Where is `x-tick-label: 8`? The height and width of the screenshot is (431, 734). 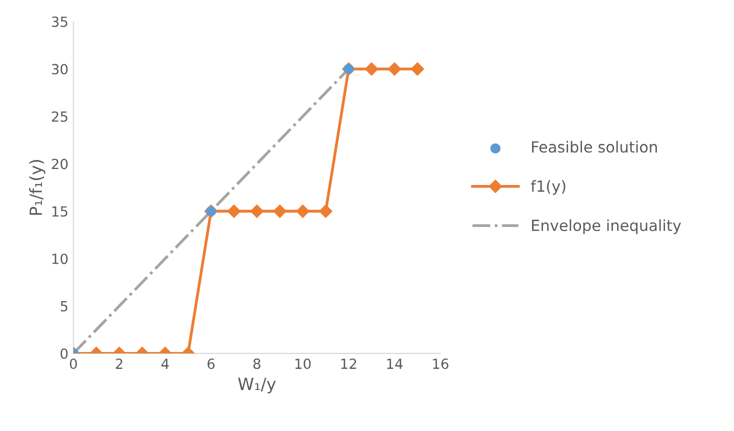
x-tick-label: 8 is located at coordinates (256, 364).